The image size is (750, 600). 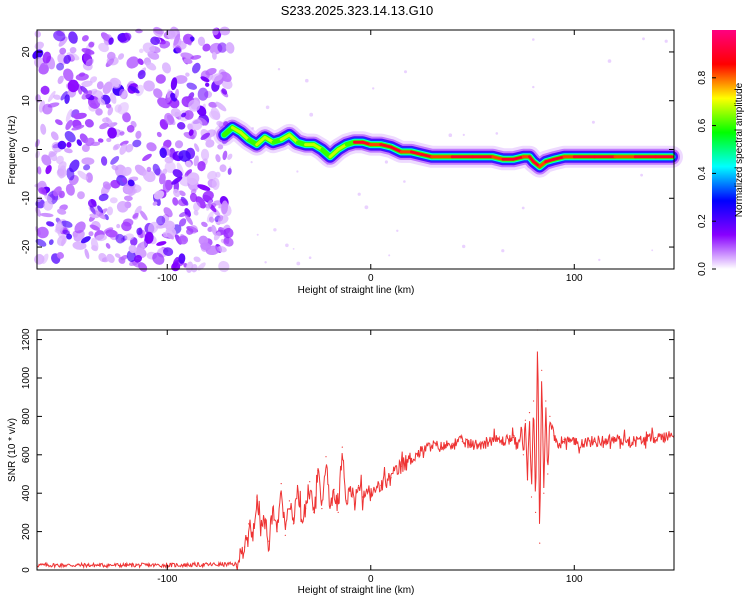 What do you see at coordinates (347, 570) in the screenshot?
I see `snr-y-tick: 0` at bounding box center [347, 570].